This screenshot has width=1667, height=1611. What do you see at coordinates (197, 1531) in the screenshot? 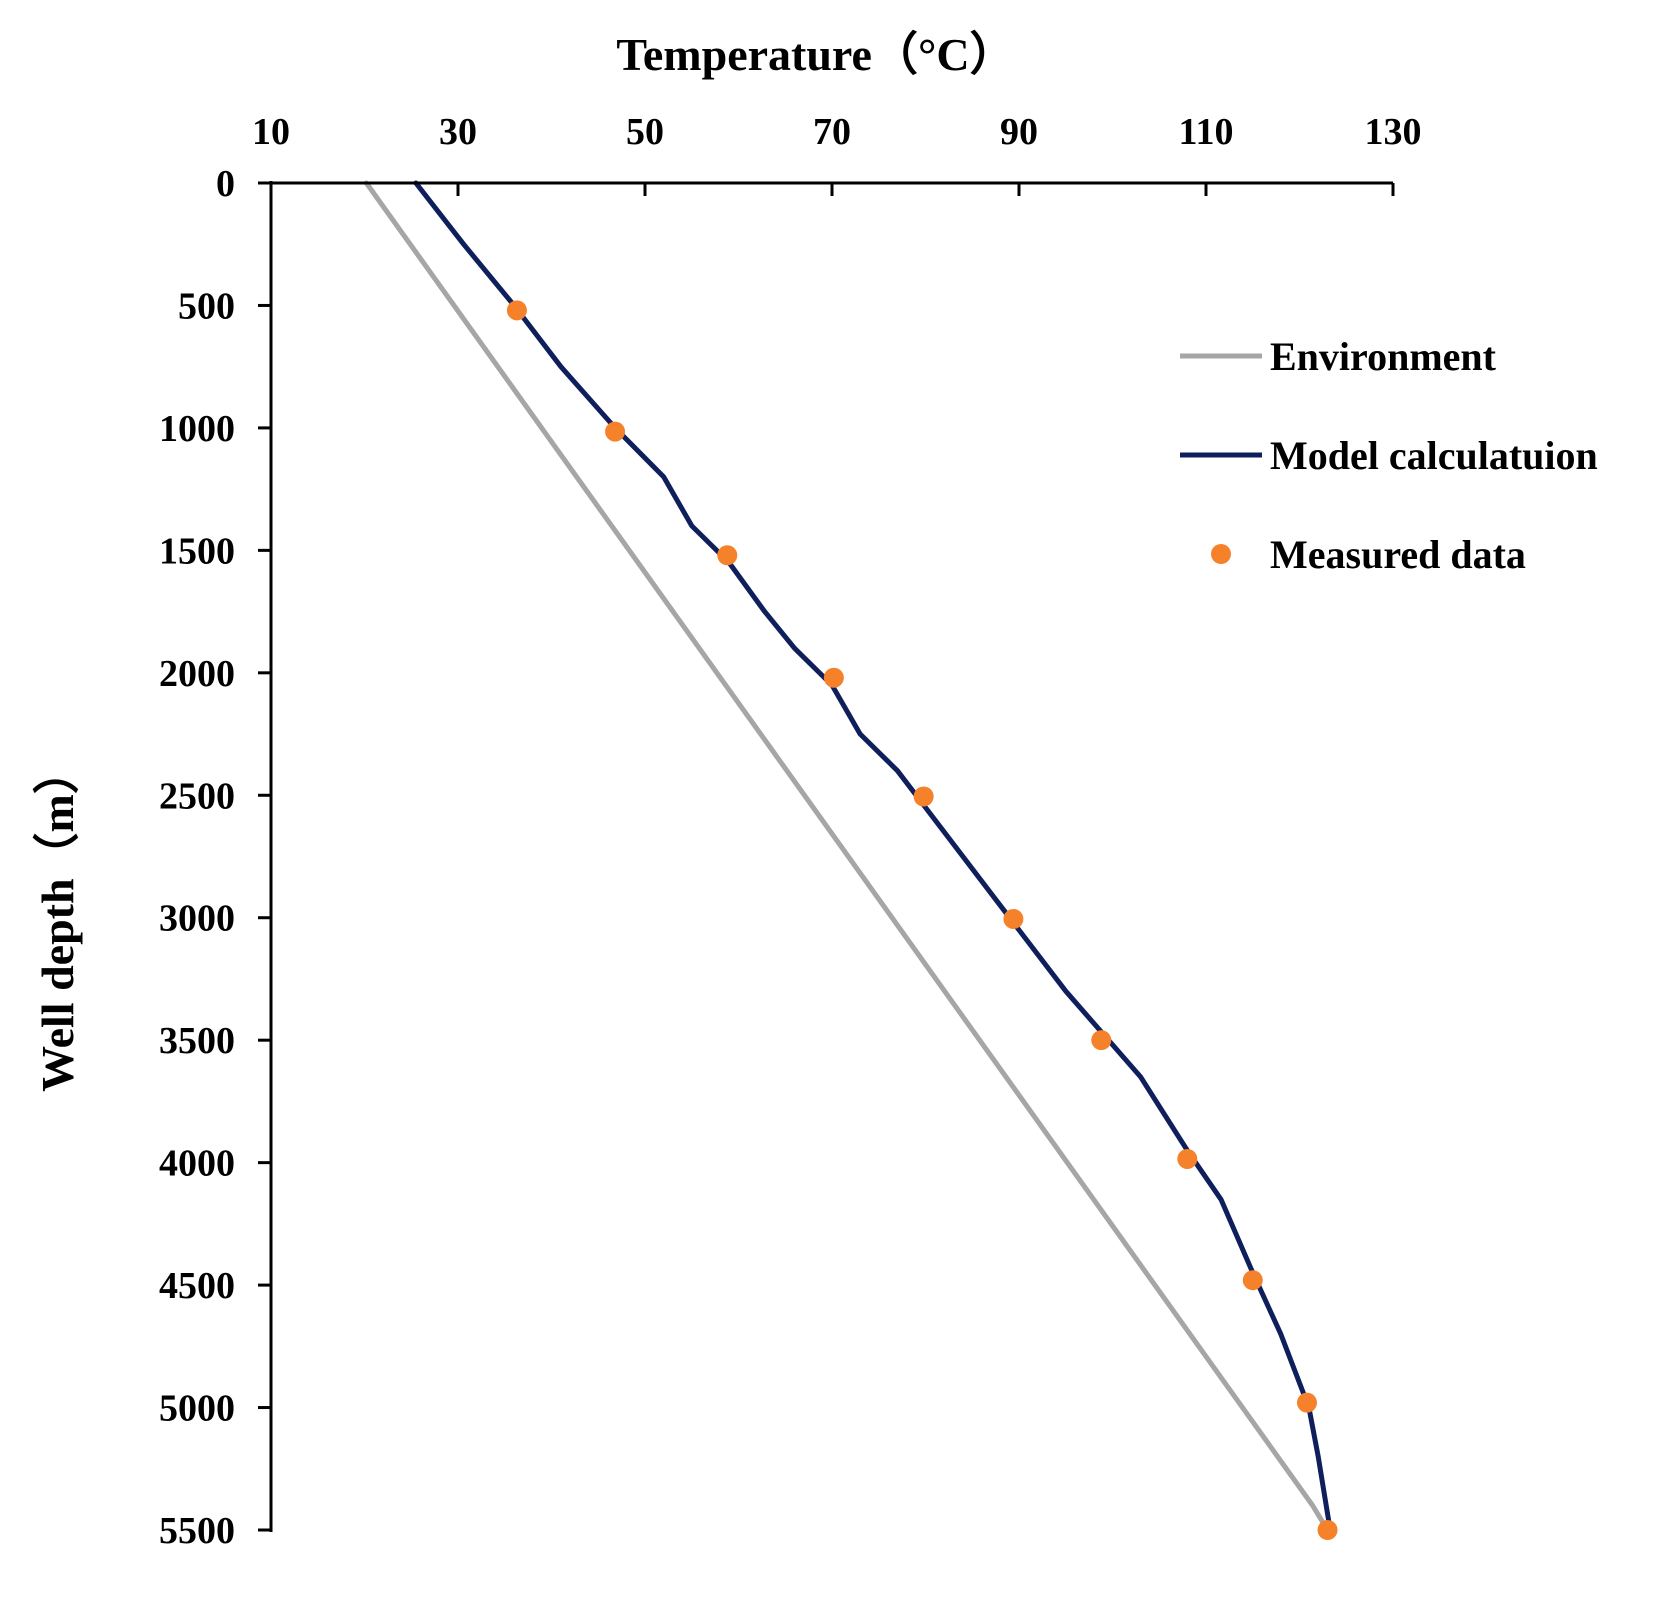
I see `y-tick-label: 5500` at bounding box center [197, 1531].